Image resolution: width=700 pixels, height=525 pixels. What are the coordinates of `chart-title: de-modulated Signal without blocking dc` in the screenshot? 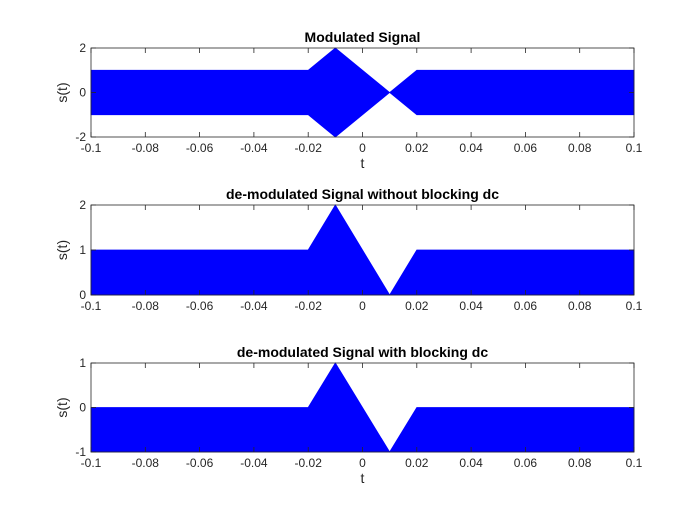 It's located at (362, 194).